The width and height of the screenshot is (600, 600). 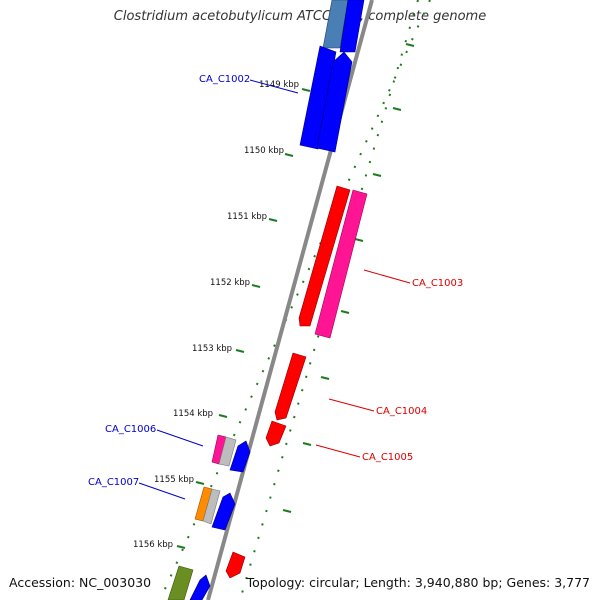 What do you see at coordinates (240, 456) in the screenshot?
I see `gene-ca-c1006-blue` at bounding box center [240, 456].